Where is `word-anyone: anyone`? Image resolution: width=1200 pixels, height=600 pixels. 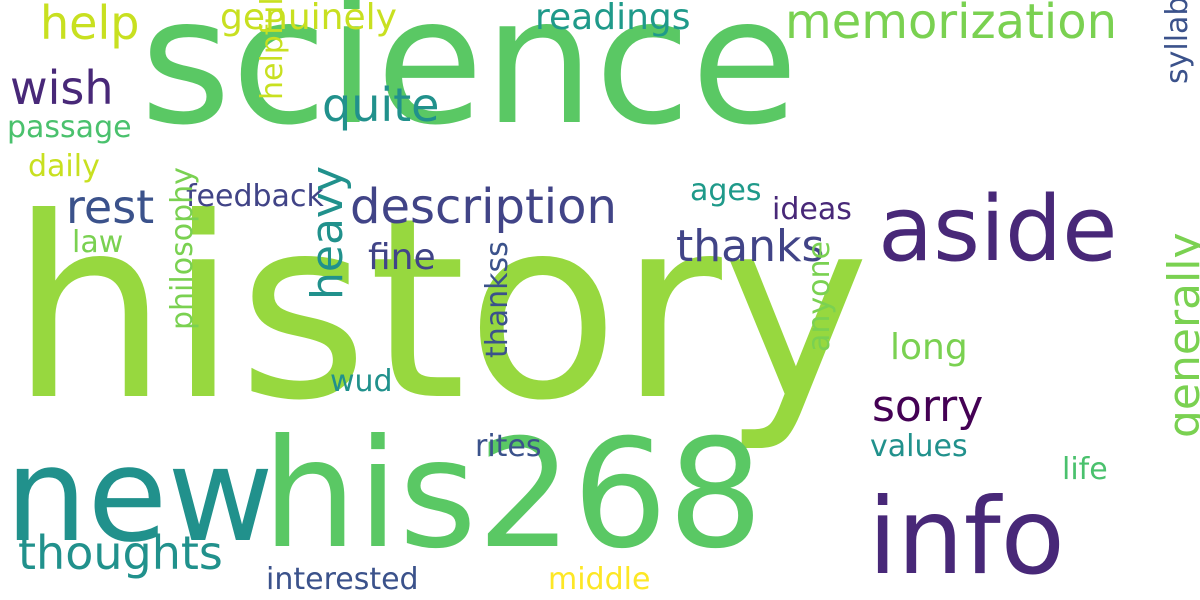 word-anyone: anyone is located at coordinates (819, 296).